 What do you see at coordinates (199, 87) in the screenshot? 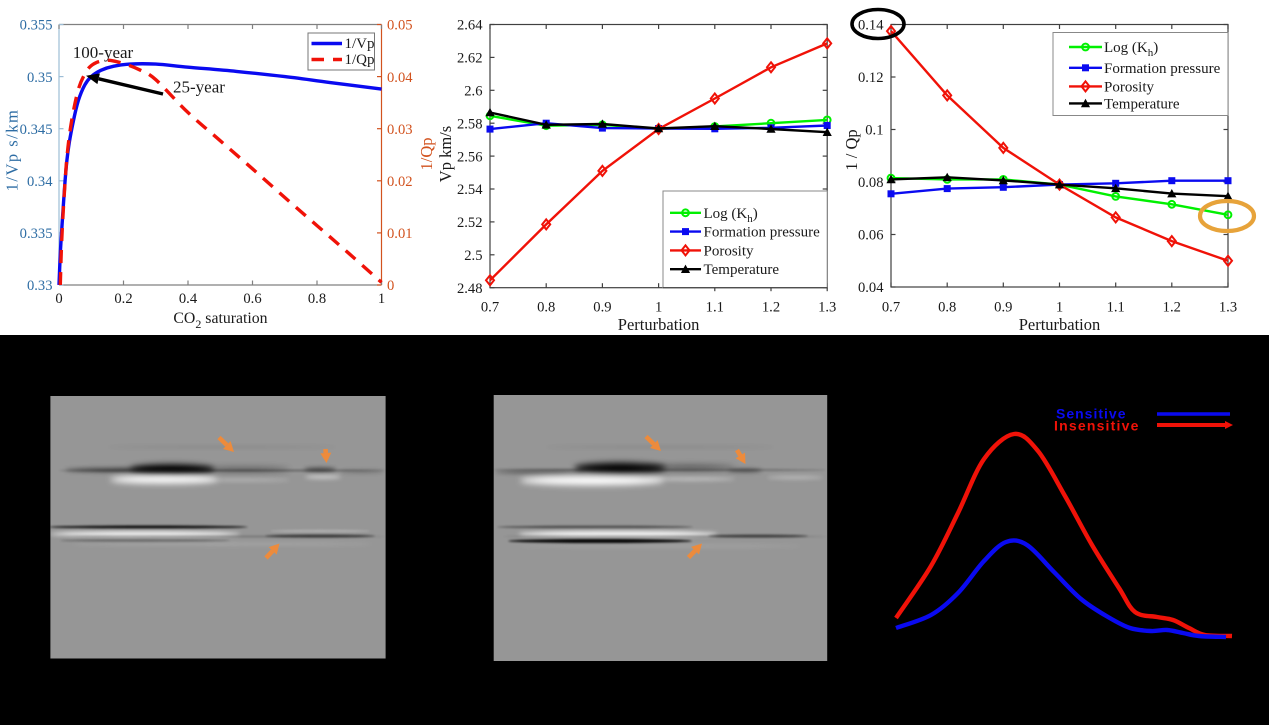
I see `svg-text: 25-year` at bounding box center [199, 87].